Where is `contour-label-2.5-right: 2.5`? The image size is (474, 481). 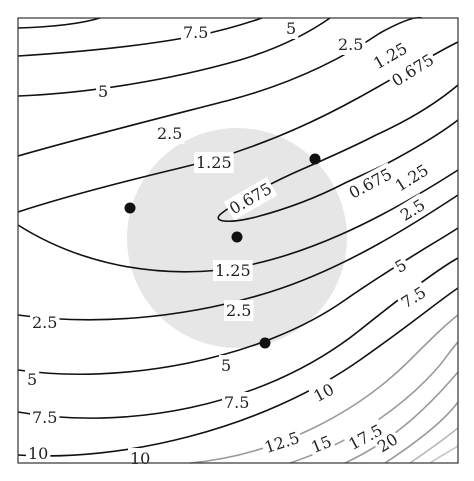 contour-label-2.5-right: 2.5 is located at coordinates (413, 210).